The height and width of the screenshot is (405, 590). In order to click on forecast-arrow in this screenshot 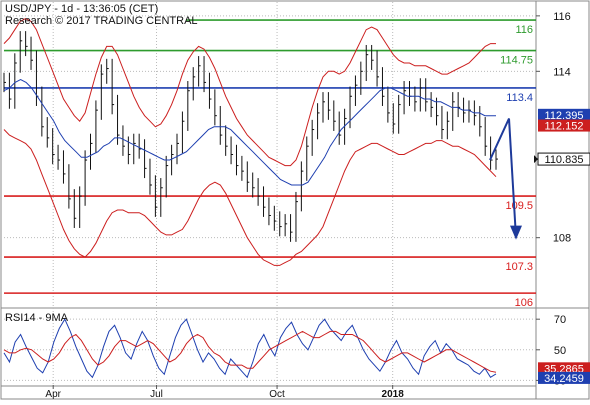, I will do `click(505, 179)`.